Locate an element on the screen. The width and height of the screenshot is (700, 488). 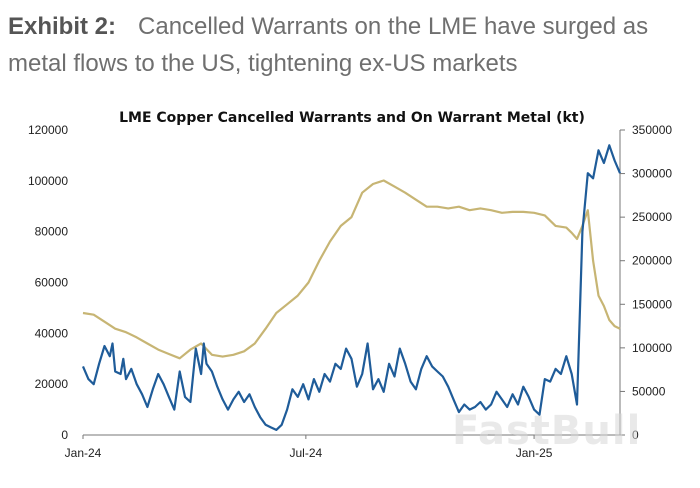
left-axis: 0 20000 40000 60000 80000 100000 120000 is located at coordinates (48, 282).